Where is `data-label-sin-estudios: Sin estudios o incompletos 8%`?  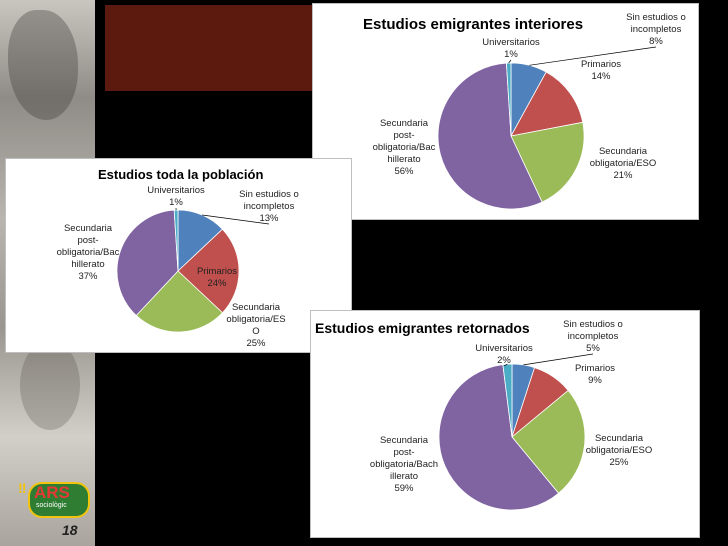 data-label-sin-estudios: Sin estudios o incompletos 8% is located at coordinates (656, 29).